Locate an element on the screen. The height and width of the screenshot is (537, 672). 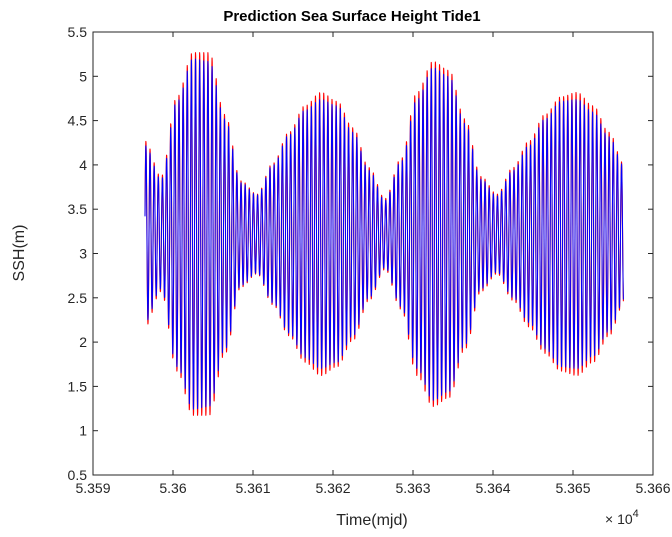
y-tick-label: 1 is located at coordinates (83, 431).